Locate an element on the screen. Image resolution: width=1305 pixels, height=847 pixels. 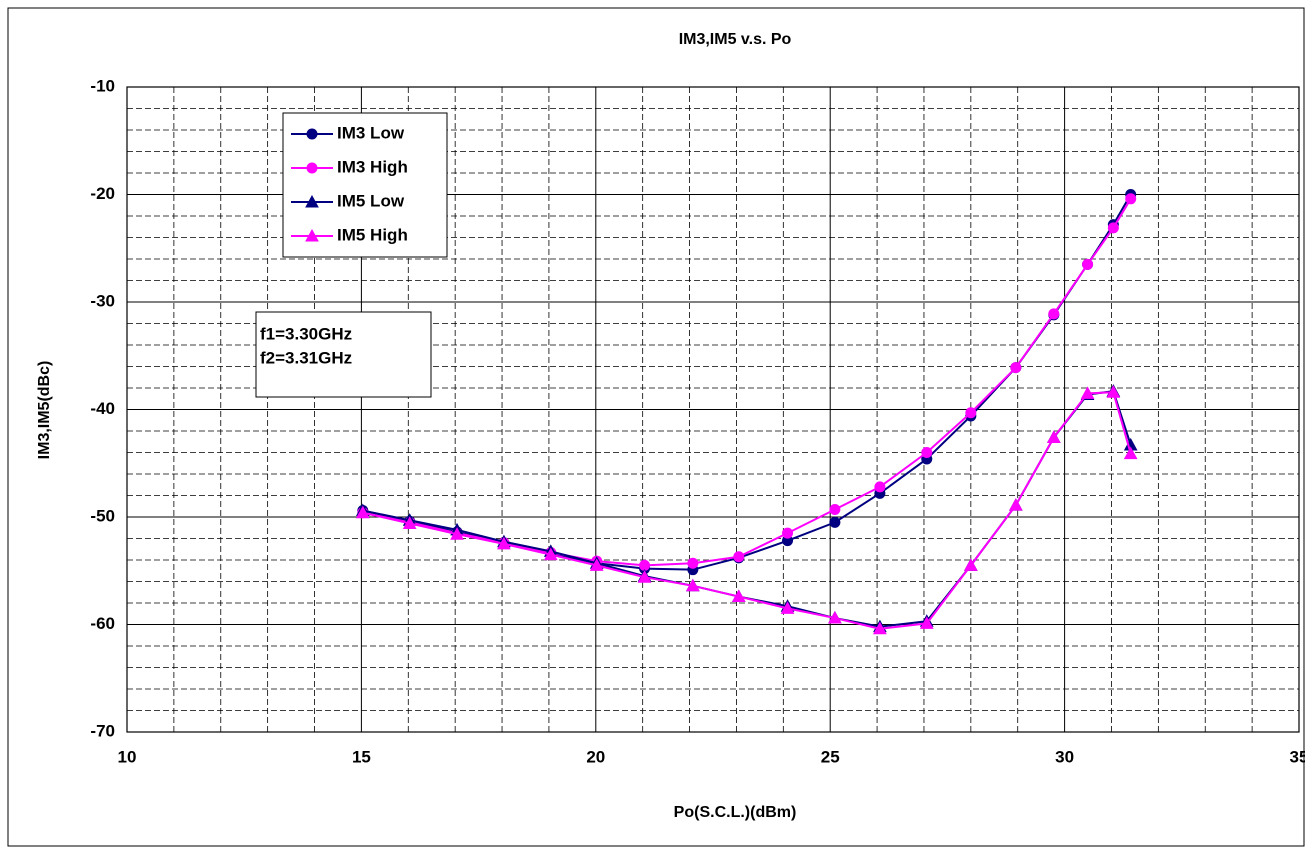
annotation-box is located at coordinates (343, 354).